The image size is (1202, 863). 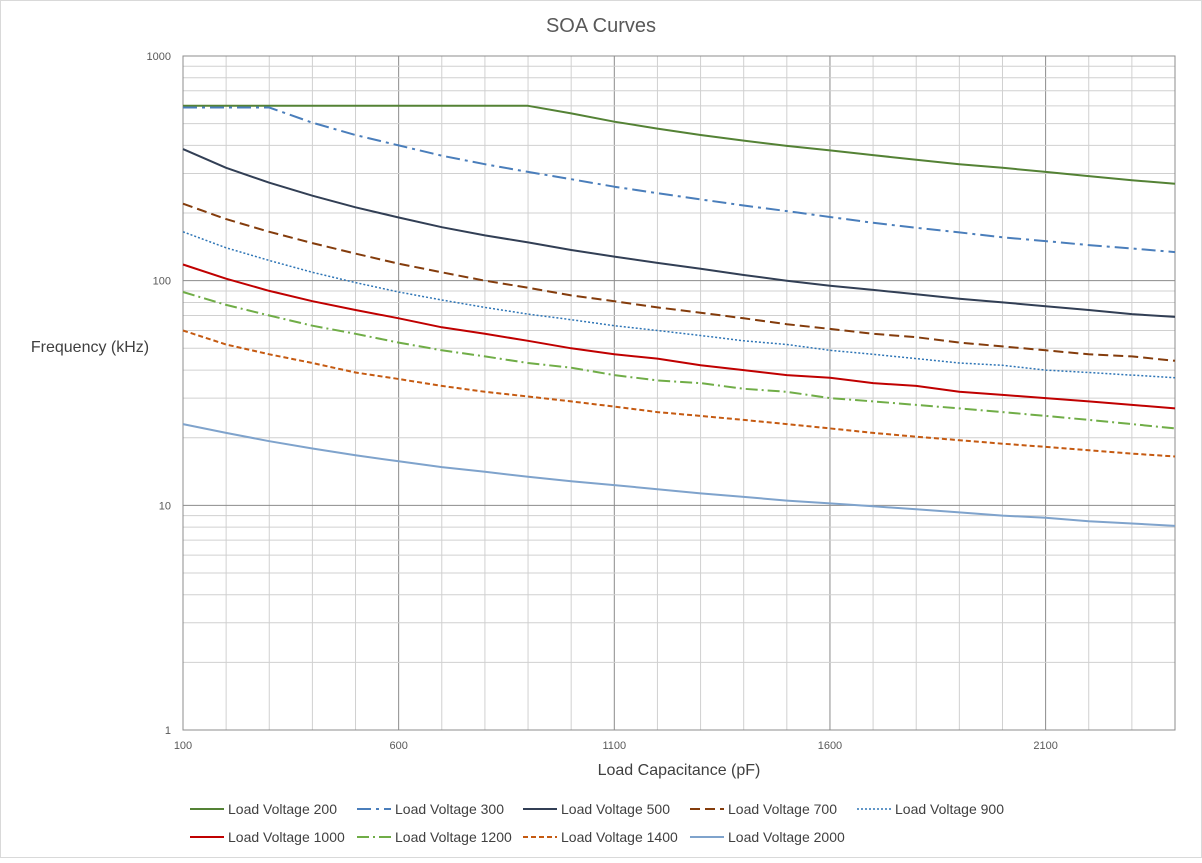 What do you see at coordinates (165, 506) in the screenshot?
I see `y-tick-label: 10` at bounding box center [165, 506].